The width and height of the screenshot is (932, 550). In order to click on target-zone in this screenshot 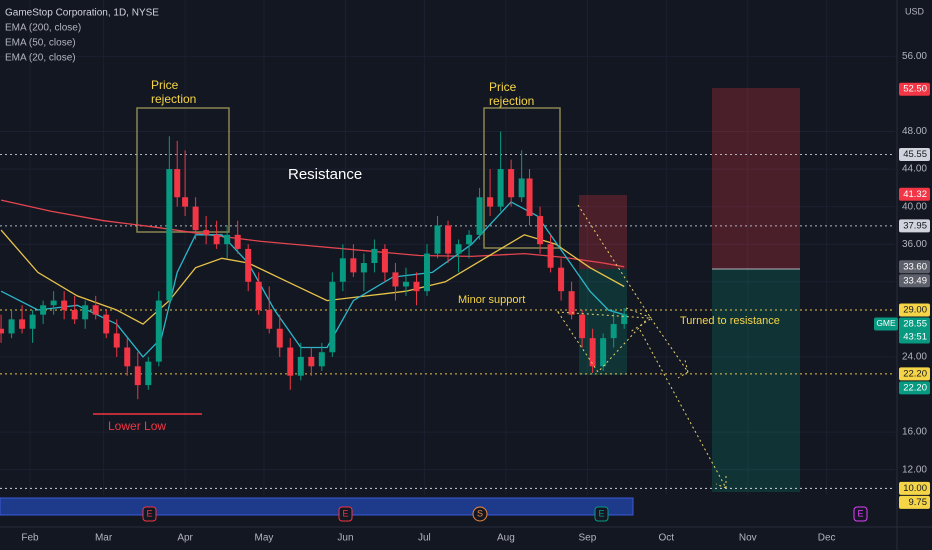, I will do `click(756, 380)`.